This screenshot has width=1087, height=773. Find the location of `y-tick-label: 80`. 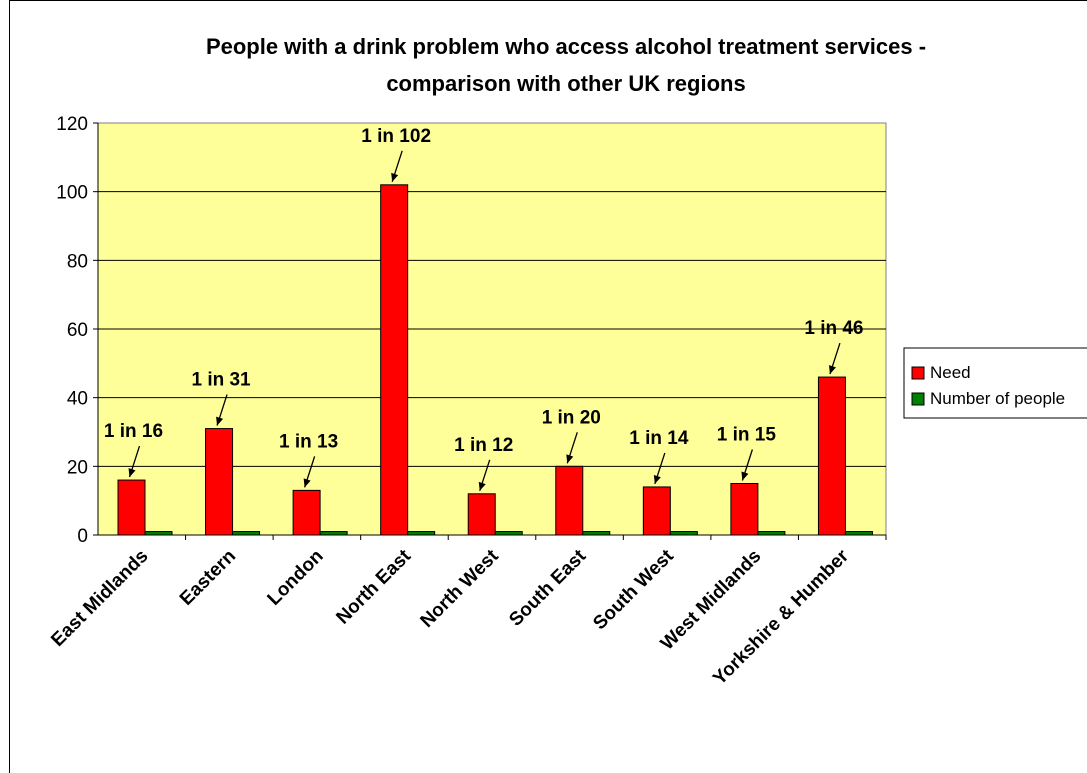

y-tick-label: 80 is located at coordinates (77, 261).